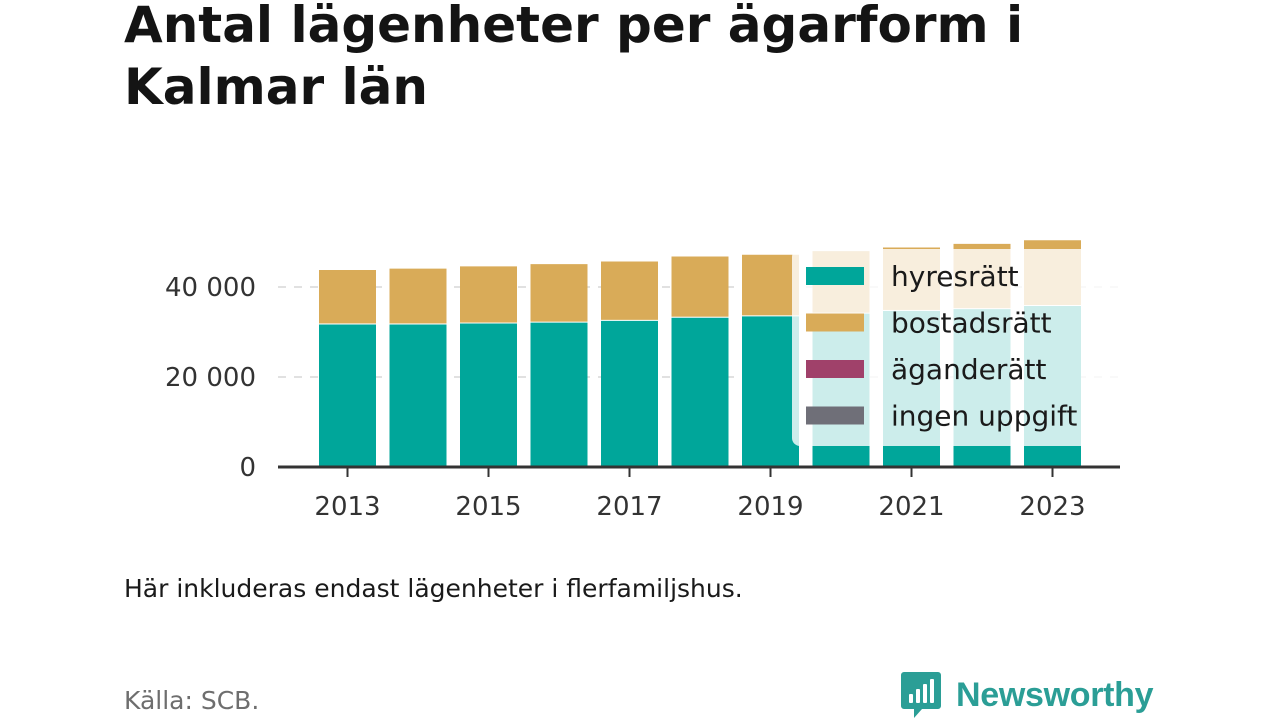  Describe the element at coordinates (984, 416) in the screenshot. I see `legend-label: ingen uppgift` at that location.